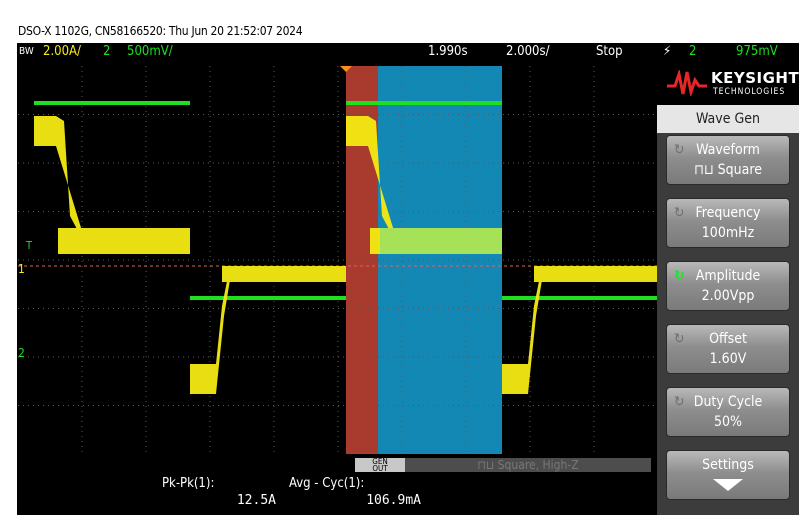  What do you see at coordinates (728, 160) in the screenshot?
I see `softkey-waveform: ↻ Waveform ⊓⊔ Square` at bounding box center [728, 160].